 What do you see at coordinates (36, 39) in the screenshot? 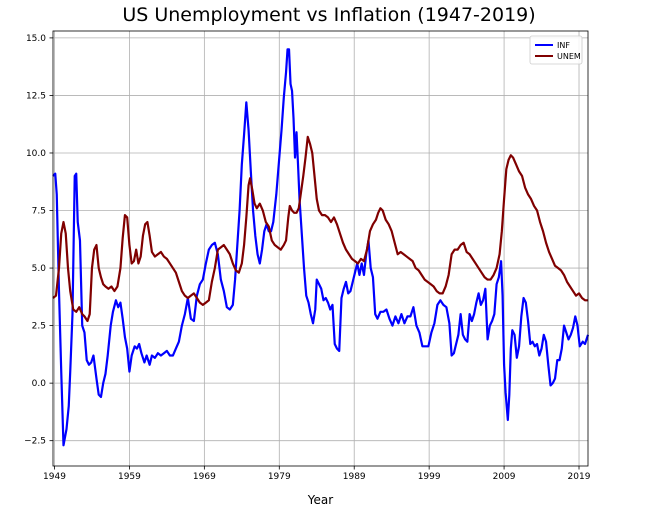
I see `y-tick-label: 15.0` at bounding box center [36, 39].